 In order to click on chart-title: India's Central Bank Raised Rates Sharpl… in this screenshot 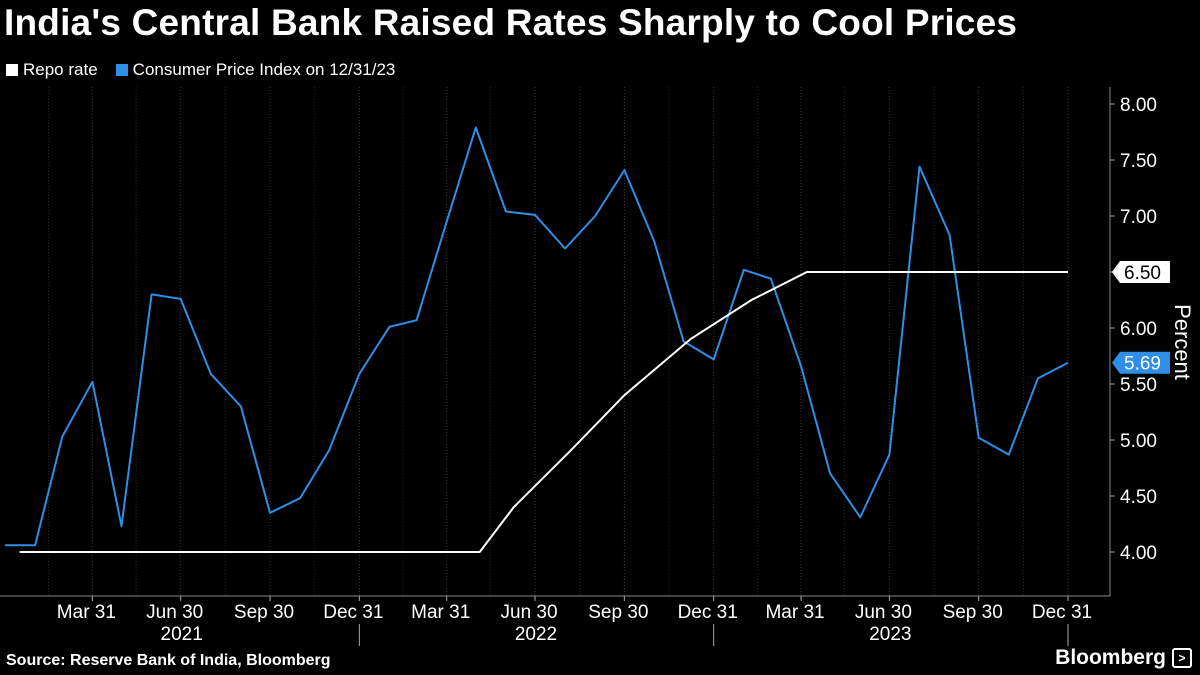, I will do `click(511, 22)`.